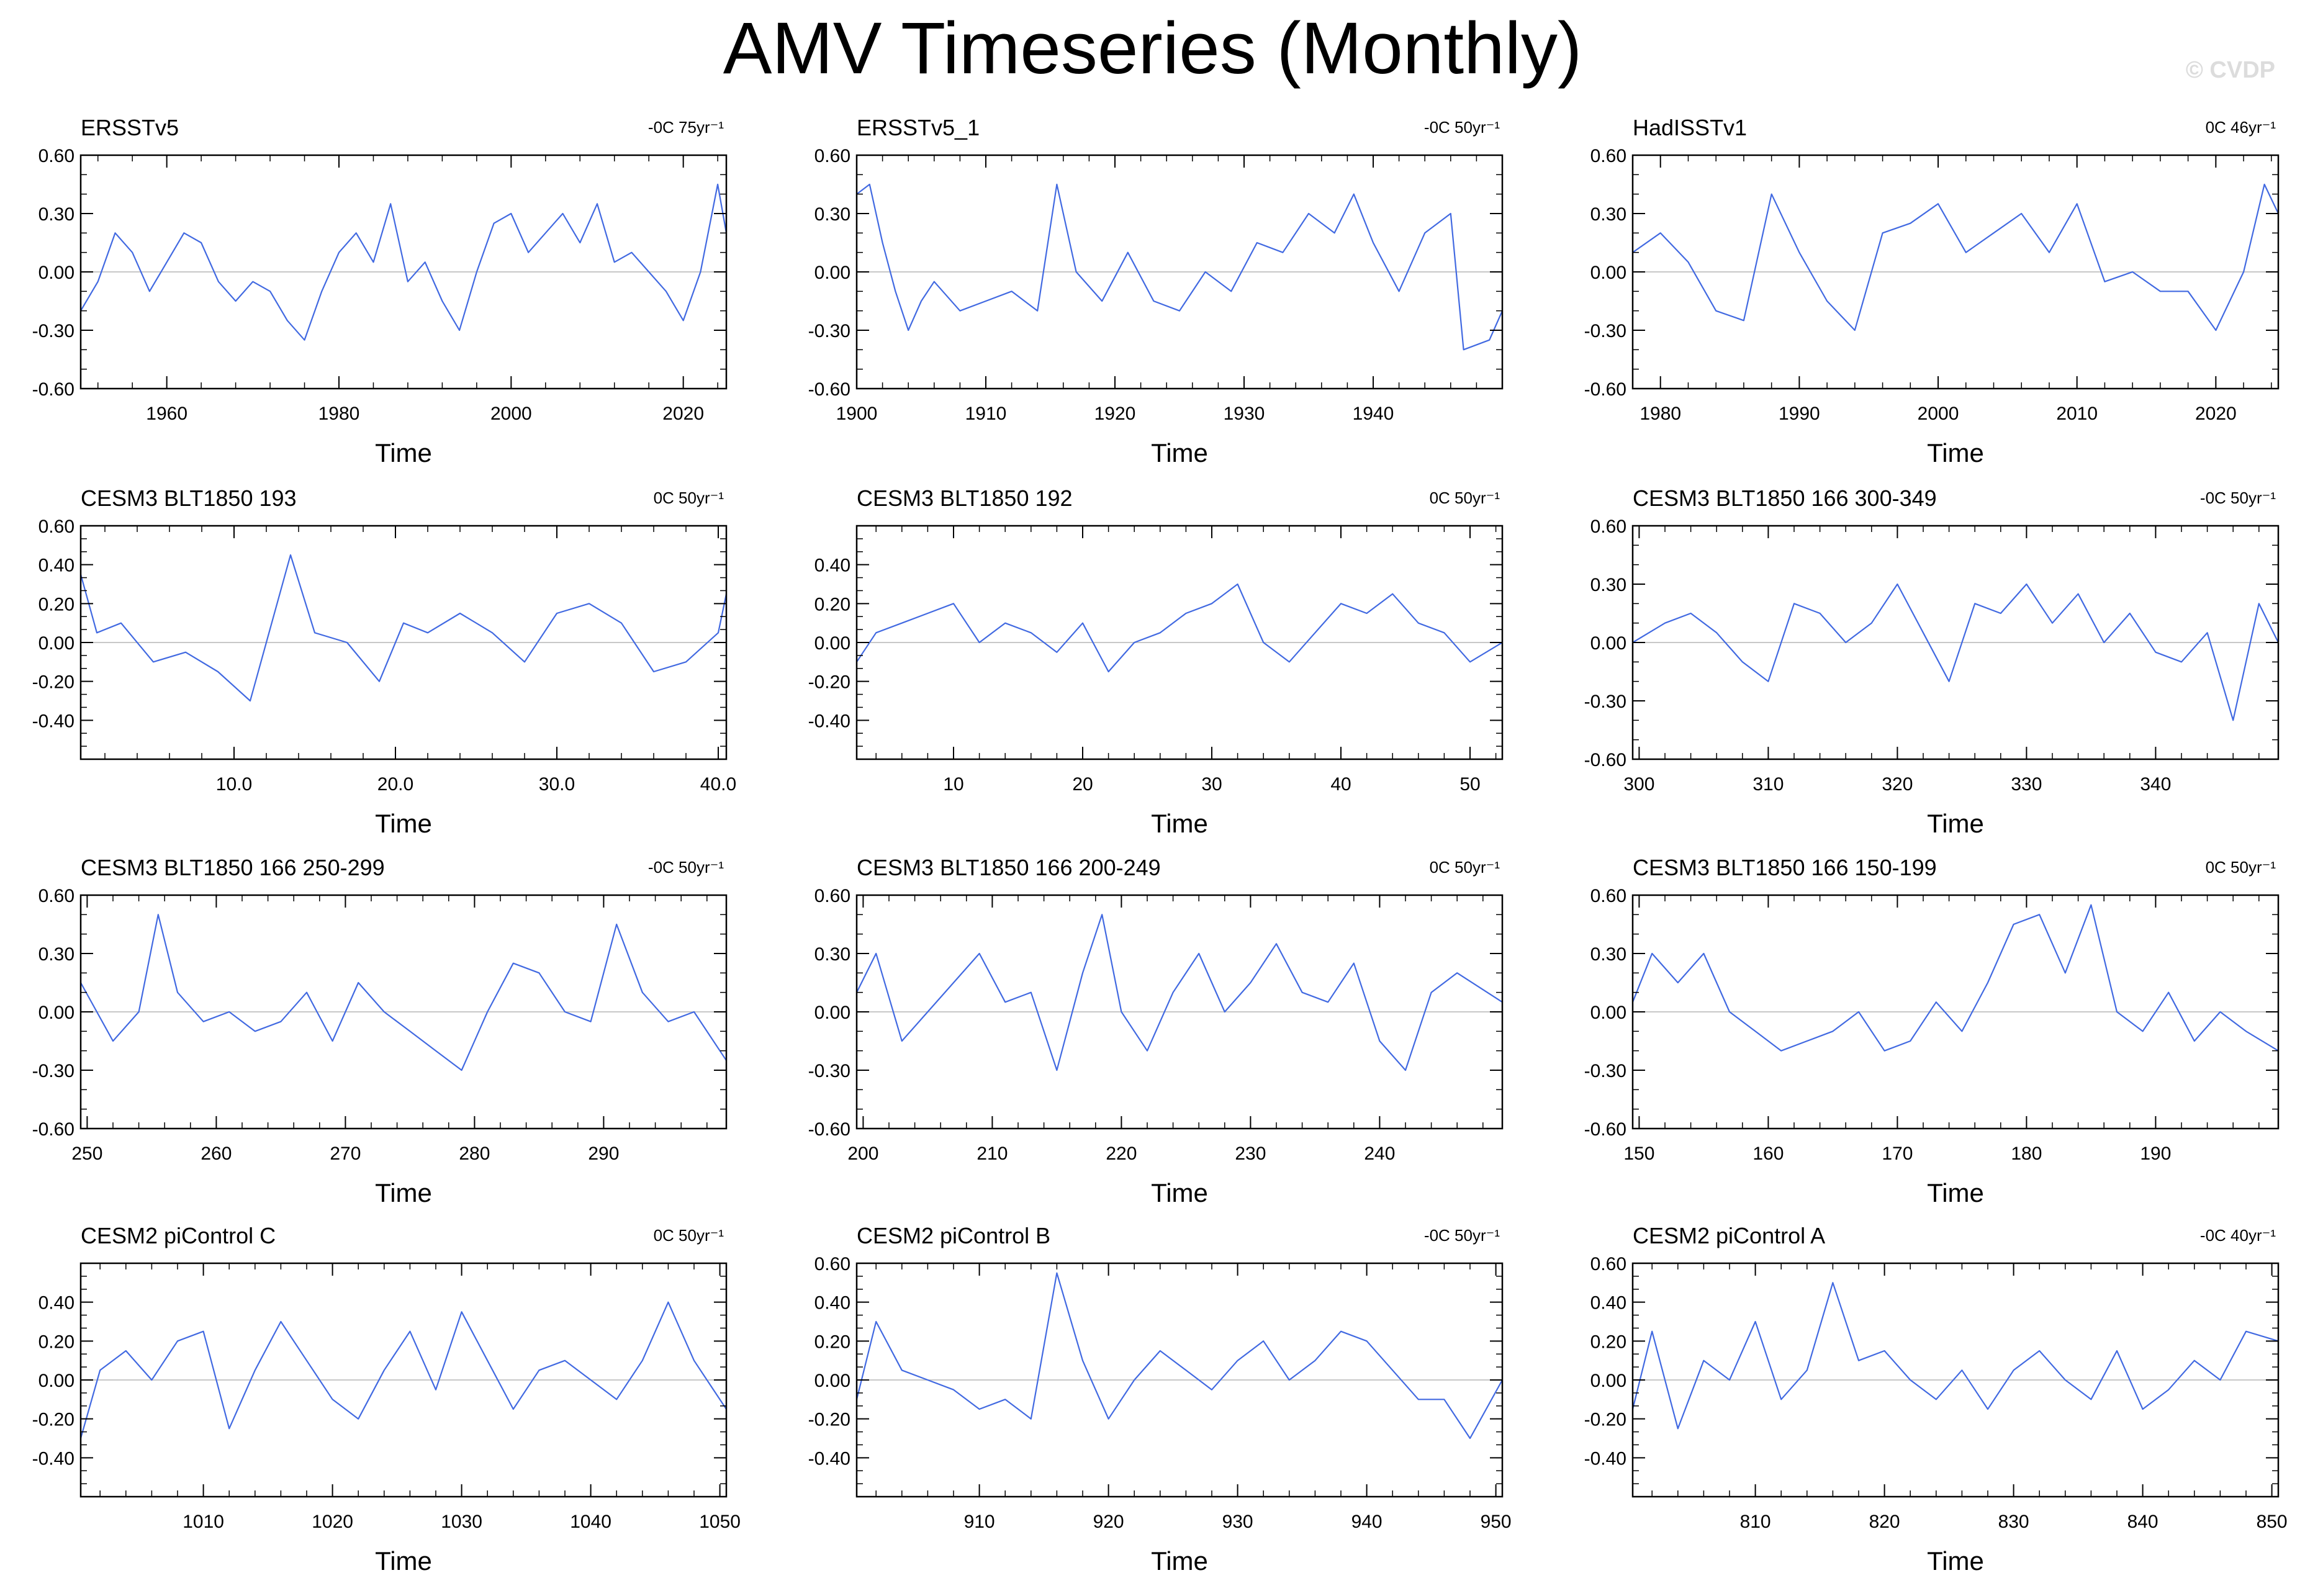  I want to click on x-tick-label: 50, so click(1469, 784).